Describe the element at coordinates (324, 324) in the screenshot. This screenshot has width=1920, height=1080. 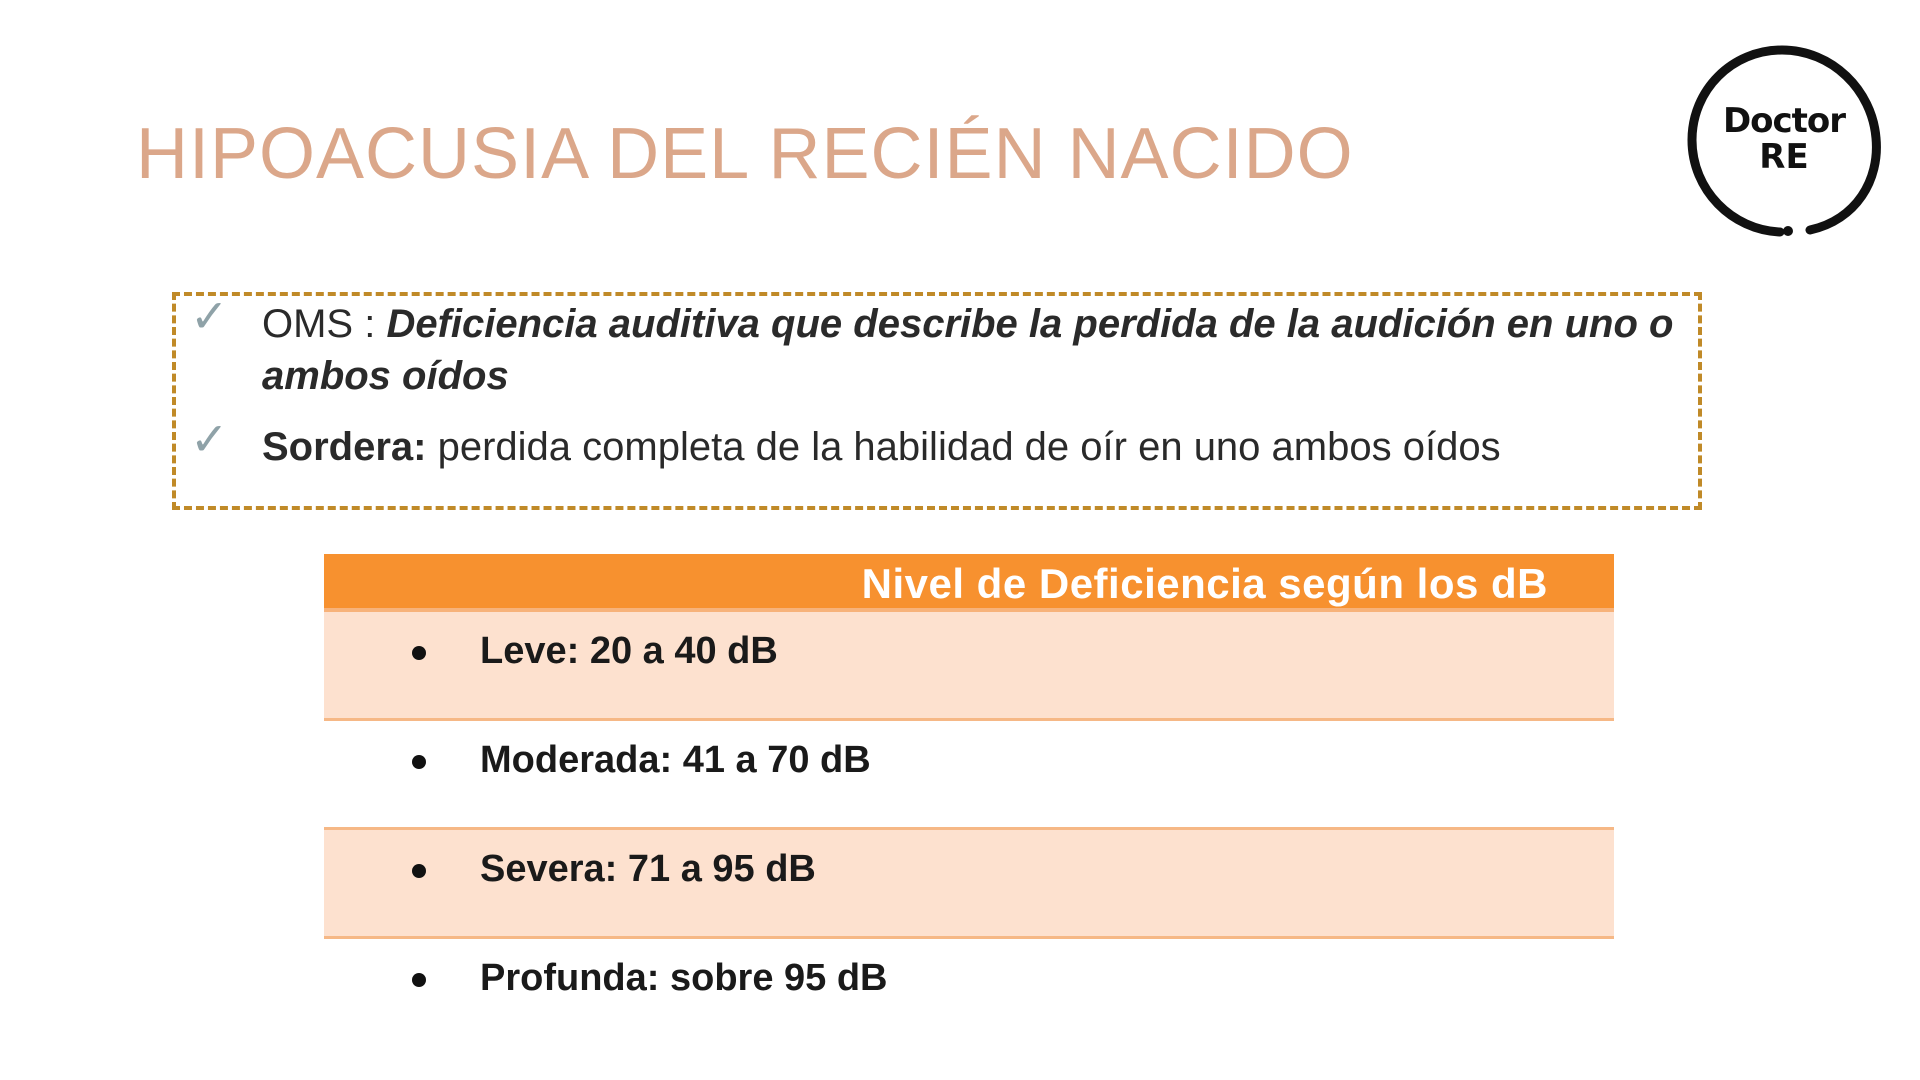
I see `oms-label: OMS :` at that location.